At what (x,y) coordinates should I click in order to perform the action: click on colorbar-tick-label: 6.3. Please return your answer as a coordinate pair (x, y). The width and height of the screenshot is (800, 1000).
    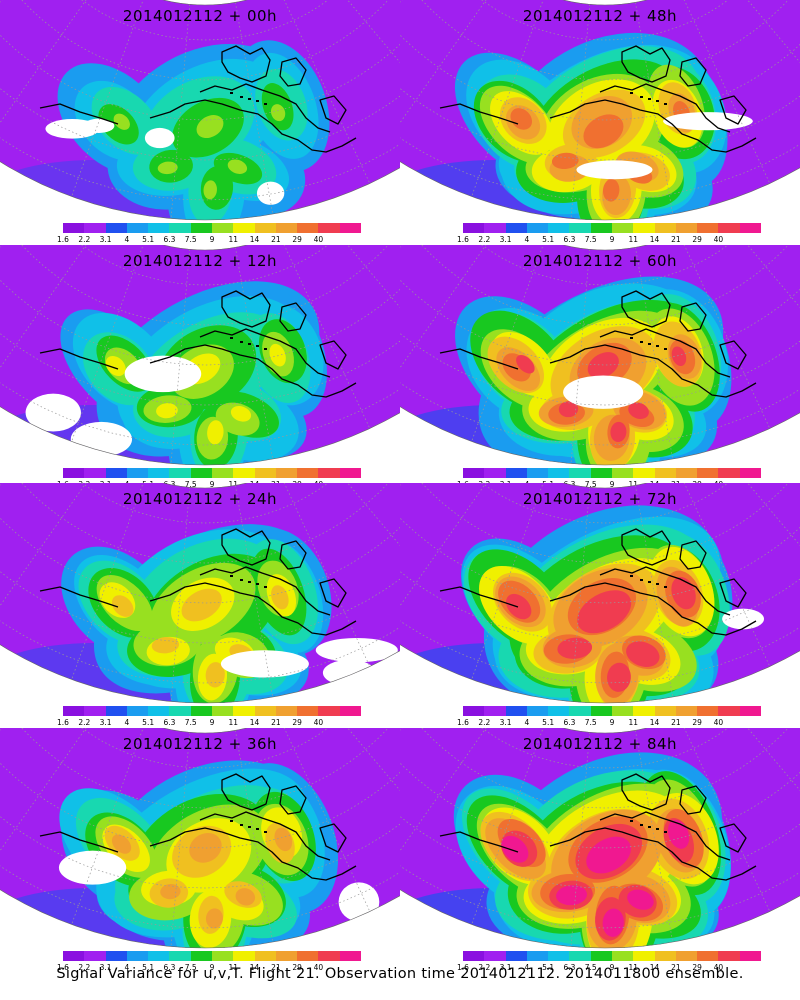
    Looking at the image, I should click on (169, 722).